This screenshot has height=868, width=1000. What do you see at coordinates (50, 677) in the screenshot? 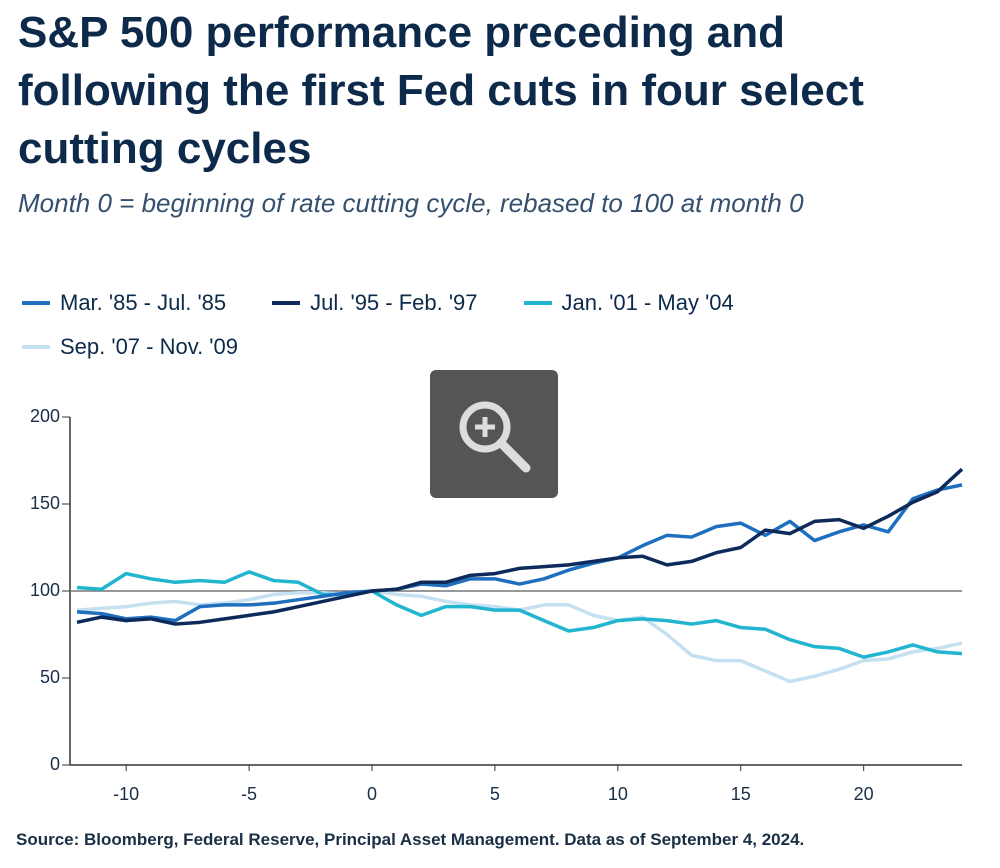
I see `y-tick-label: 50` at bounding box center [50, 677].